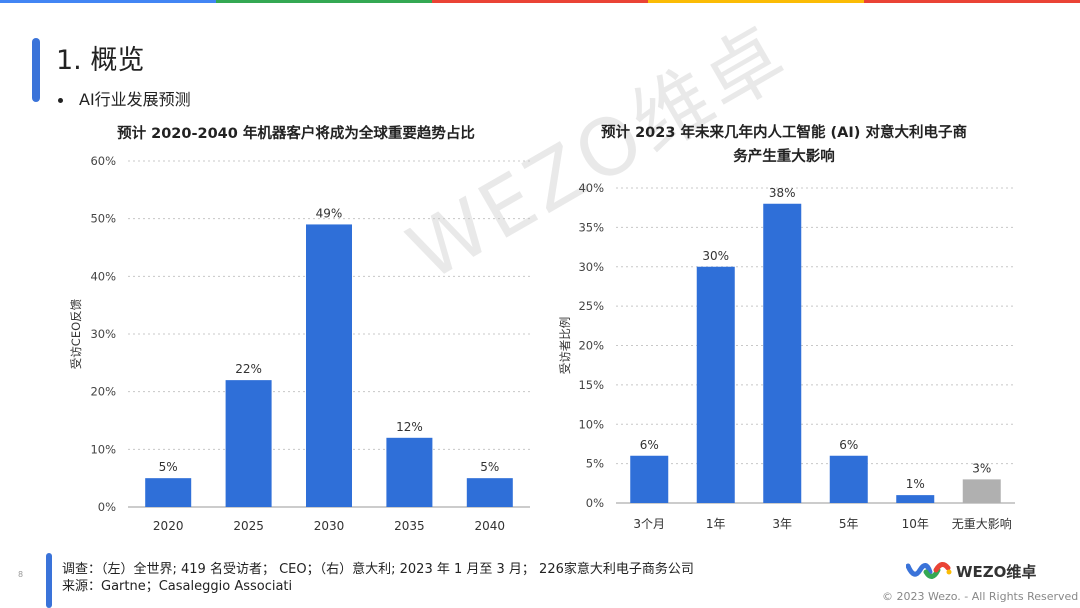  I want to click on bullet-text: AI行业发展预测, so click(135, 99).